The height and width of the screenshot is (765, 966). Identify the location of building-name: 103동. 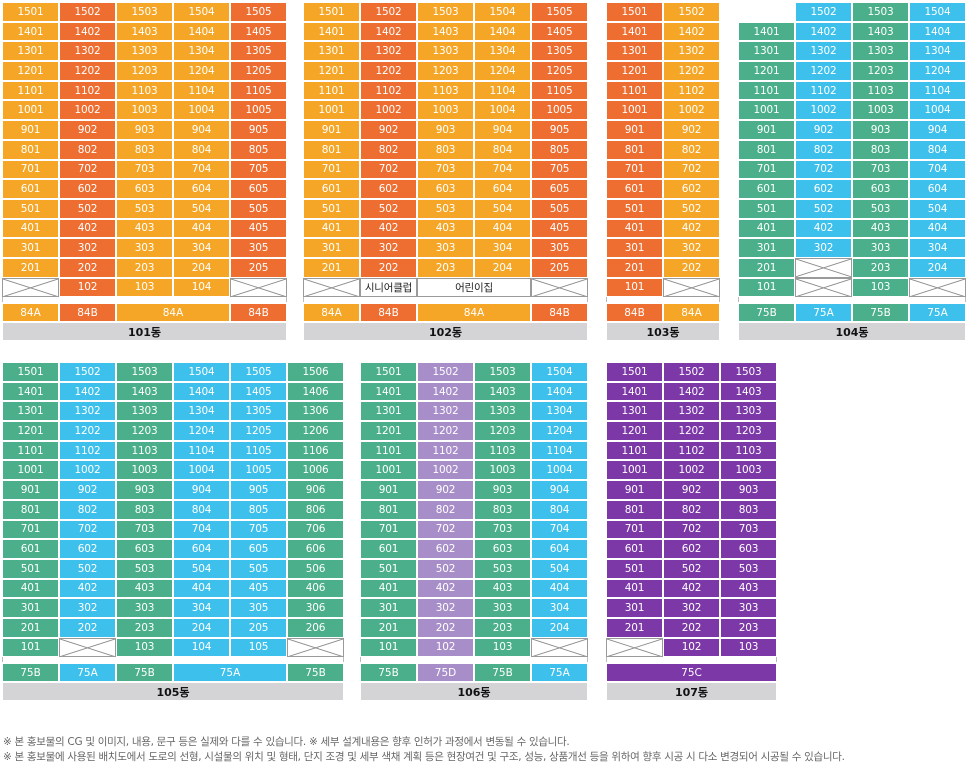
(663, 332).